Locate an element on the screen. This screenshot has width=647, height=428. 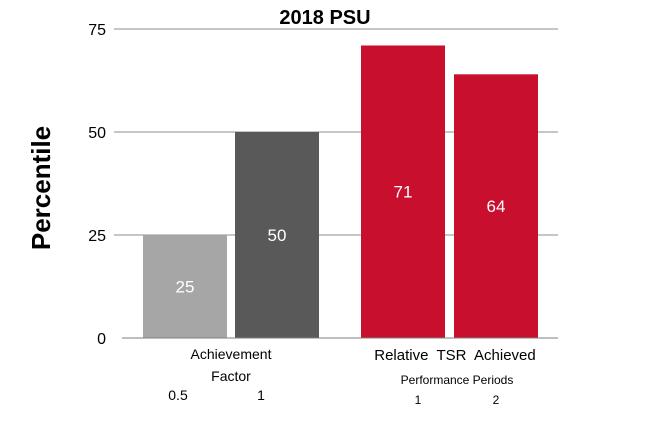
bar-value-label-2: 50 is located at coordinates (277, 235).